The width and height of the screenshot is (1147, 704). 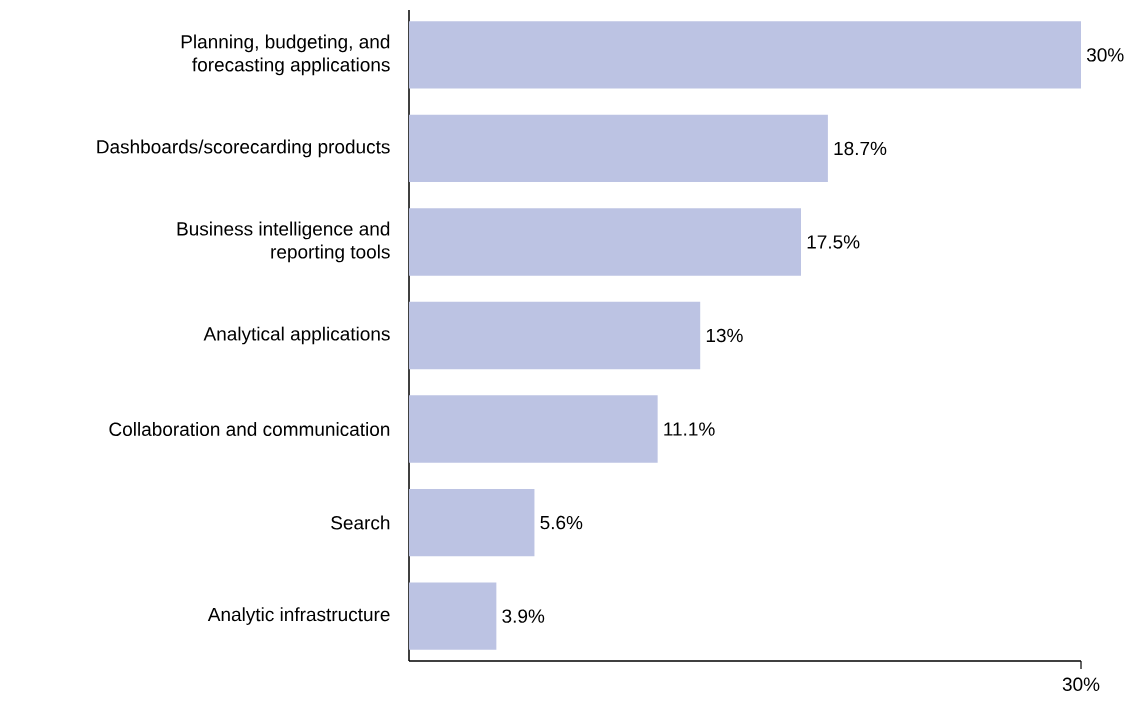 What do you see at coordinates (283, 242) in the screenshot?
I see `y-tick-label: Business intelligence and reporting tools` at bounding box center [283, 242].